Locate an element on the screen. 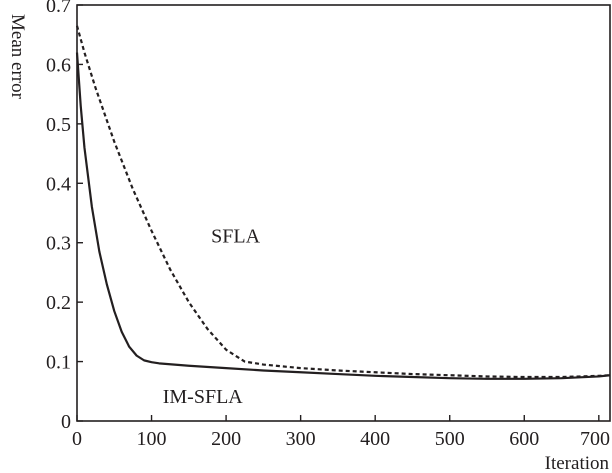 Image resolution: width=612 pixels, height=473 pixels. x-tick-label: 600 is located at coordinates (524, 439).